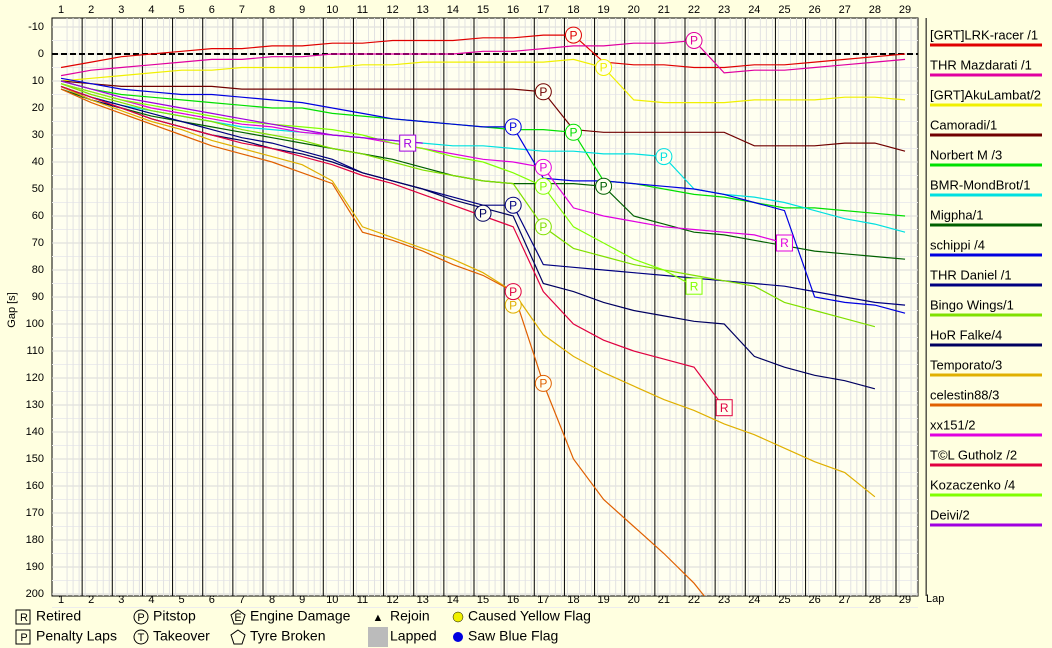  I want to click on x-tick-label-top: 24, so click(754, 10).